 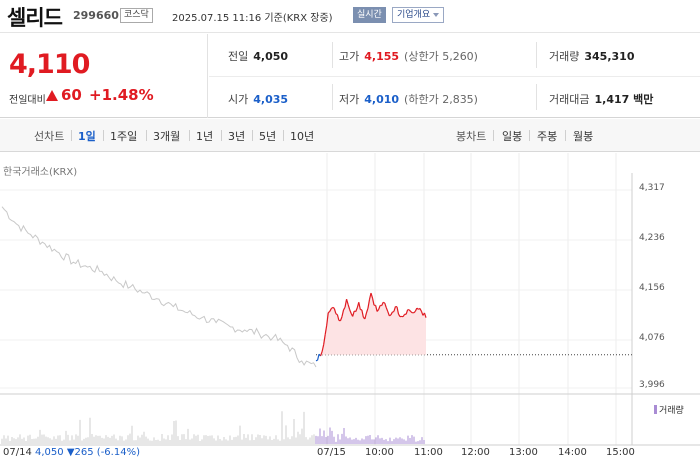 I want to click on prev-day-close: 4,050, so click(x=49, y=452).